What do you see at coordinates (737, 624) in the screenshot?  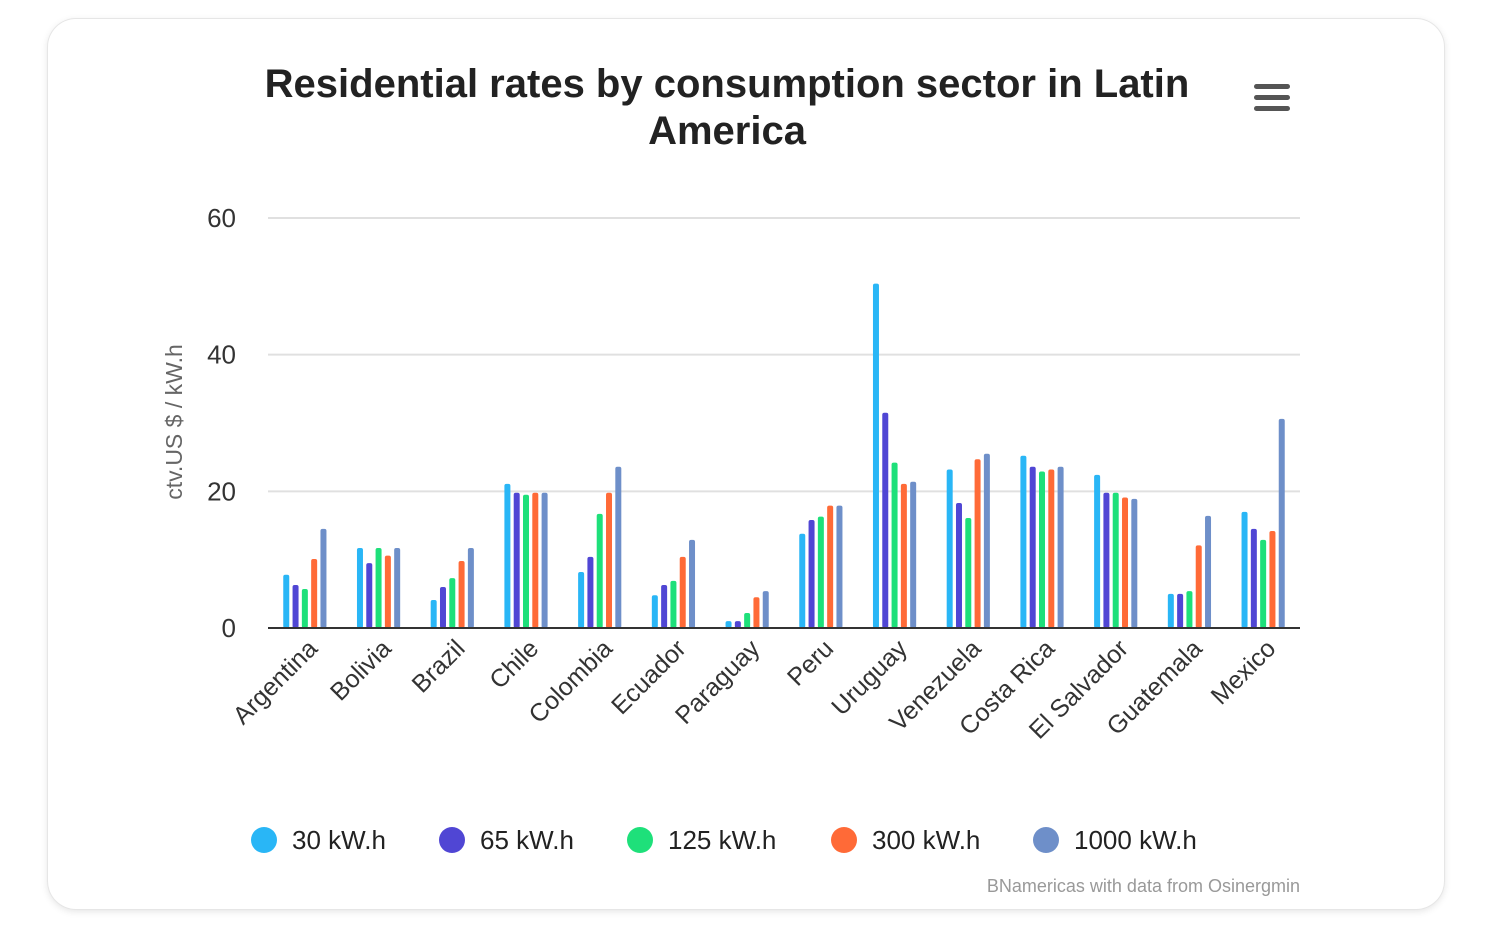 I see `bar-paraguay-65kwh` at bounding box center [737, 624].